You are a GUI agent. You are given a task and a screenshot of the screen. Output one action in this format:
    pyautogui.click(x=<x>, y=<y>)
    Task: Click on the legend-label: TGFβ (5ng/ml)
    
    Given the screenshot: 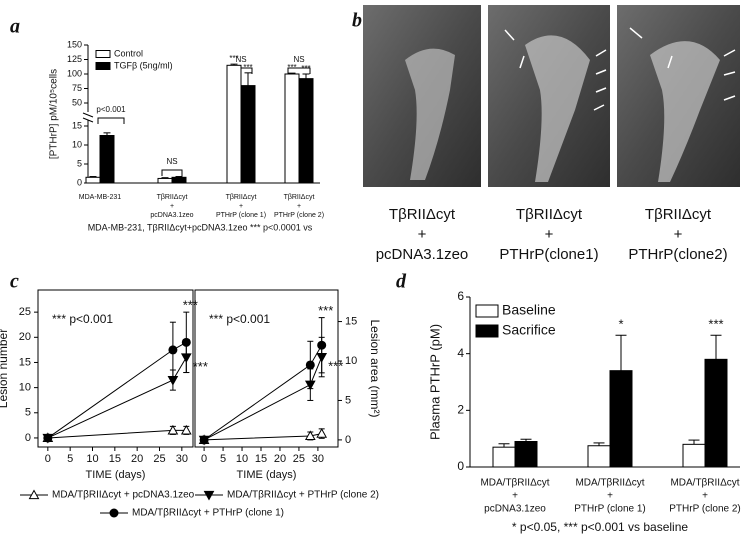 What is the action you would take?
    pyautogui.click(x=143, y=65)
    